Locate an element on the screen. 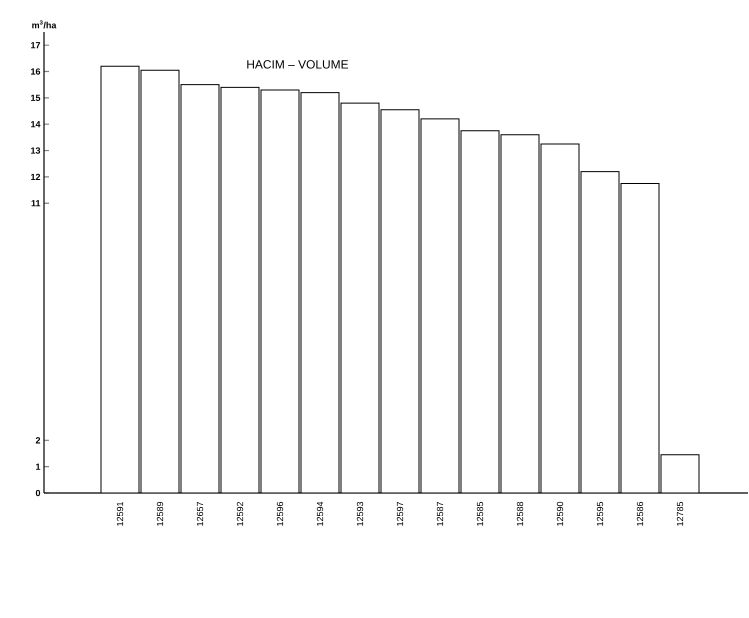 The image size is (749, 618). x-tick-label: 12590 is located at coordinates (560, 514).